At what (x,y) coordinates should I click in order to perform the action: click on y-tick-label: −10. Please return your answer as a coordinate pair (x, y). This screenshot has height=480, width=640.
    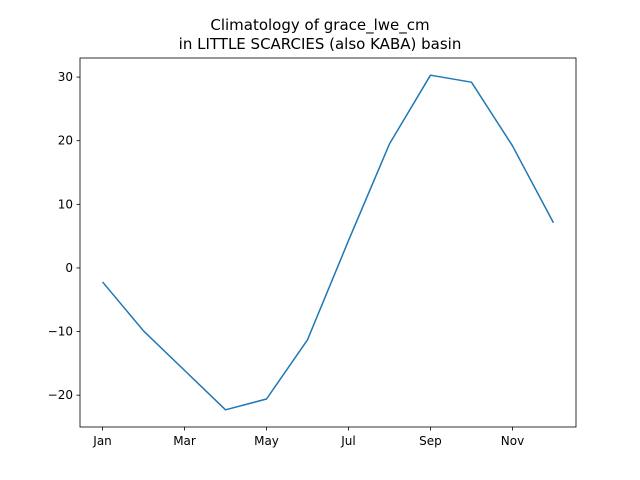
    Looking at the image, I should click on (60, 332).